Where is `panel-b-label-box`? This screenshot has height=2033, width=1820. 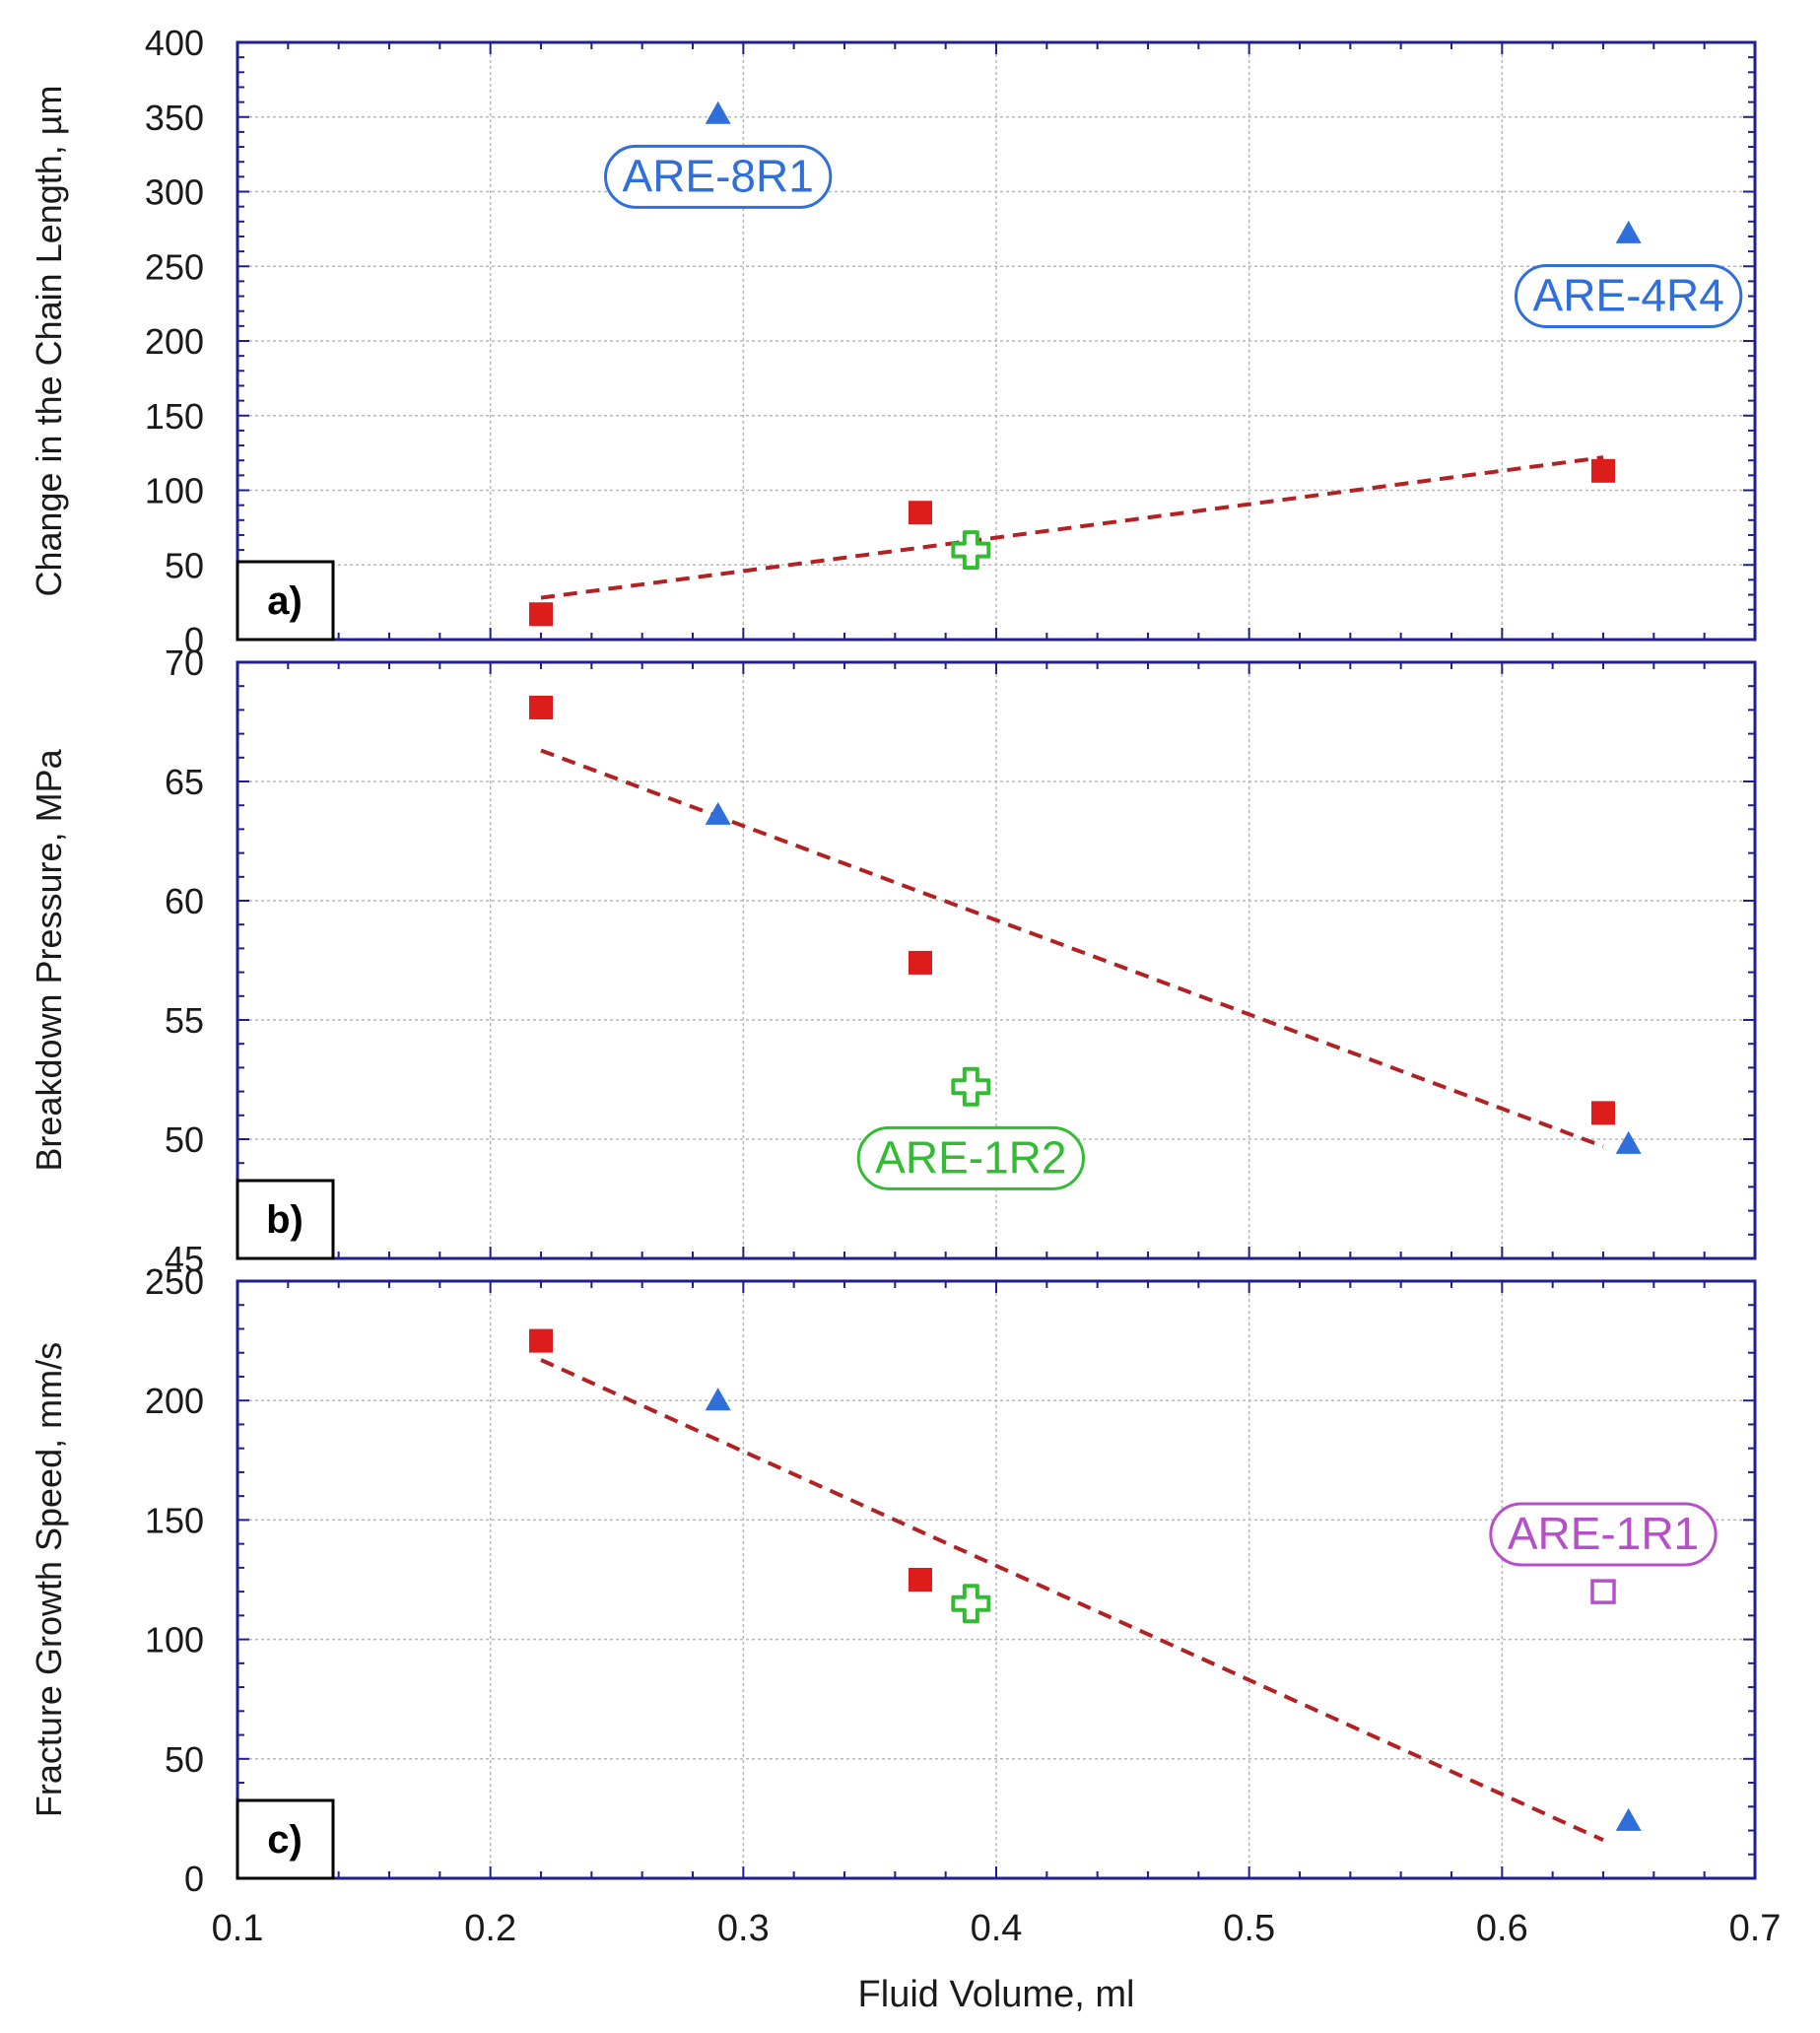 panel-b-label-box is located at coordinates (285, 1219).